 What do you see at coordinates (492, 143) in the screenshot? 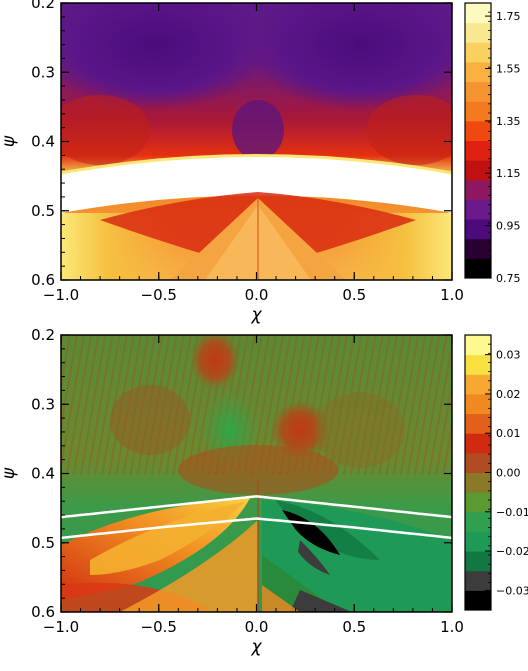
I see `top-colorbar: 0.75 0.95 1.15 1.35 1.55 1.75` at bounding box center [492, 143].